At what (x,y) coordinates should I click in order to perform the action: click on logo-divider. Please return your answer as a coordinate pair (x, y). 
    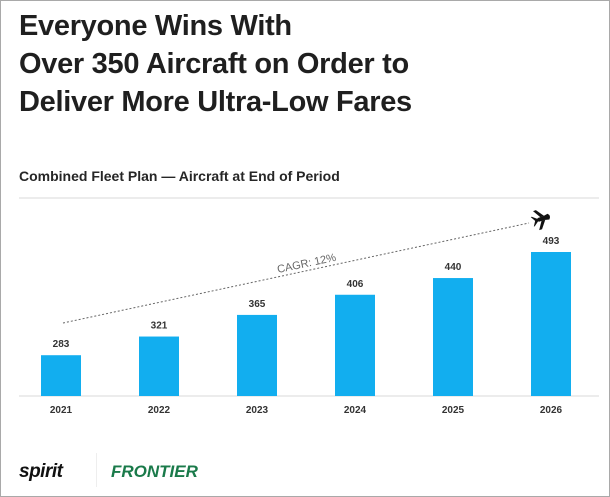
    Looking at the image, I should click on (96, 470).